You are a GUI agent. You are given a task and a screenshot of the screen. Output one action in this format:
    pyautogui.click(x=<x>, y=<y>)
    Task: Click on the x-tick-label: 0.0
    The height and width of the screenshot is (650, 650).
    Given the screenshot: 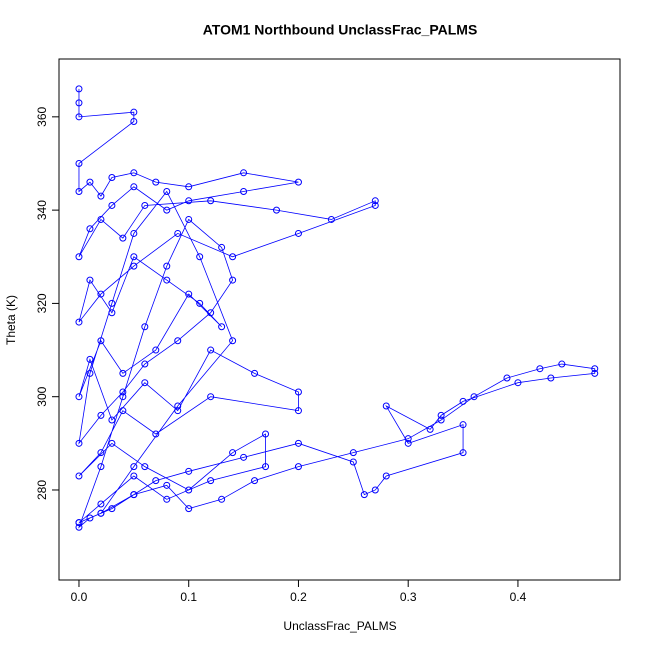 What is the action you would take?
    pyautogui.click(x=79, y=597)
    